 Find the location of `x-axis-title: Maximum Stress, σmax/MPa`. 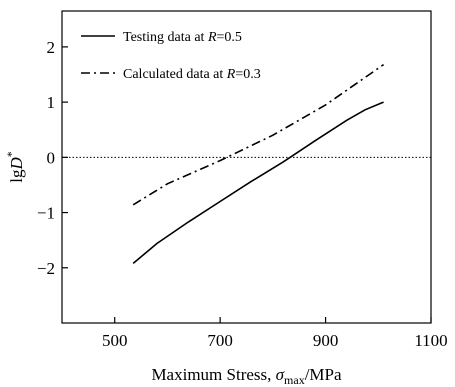

x-axis-title: Maximum Stress, σmax/MPa is located at coordinates (246, 376).